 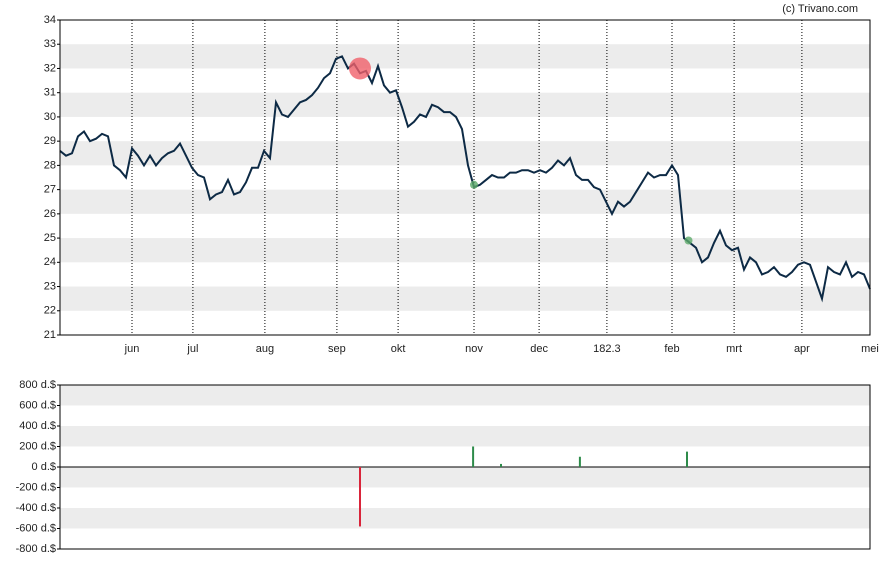 I want to click on y-tick-label: -600 d.$, so click(x=36, y=528).